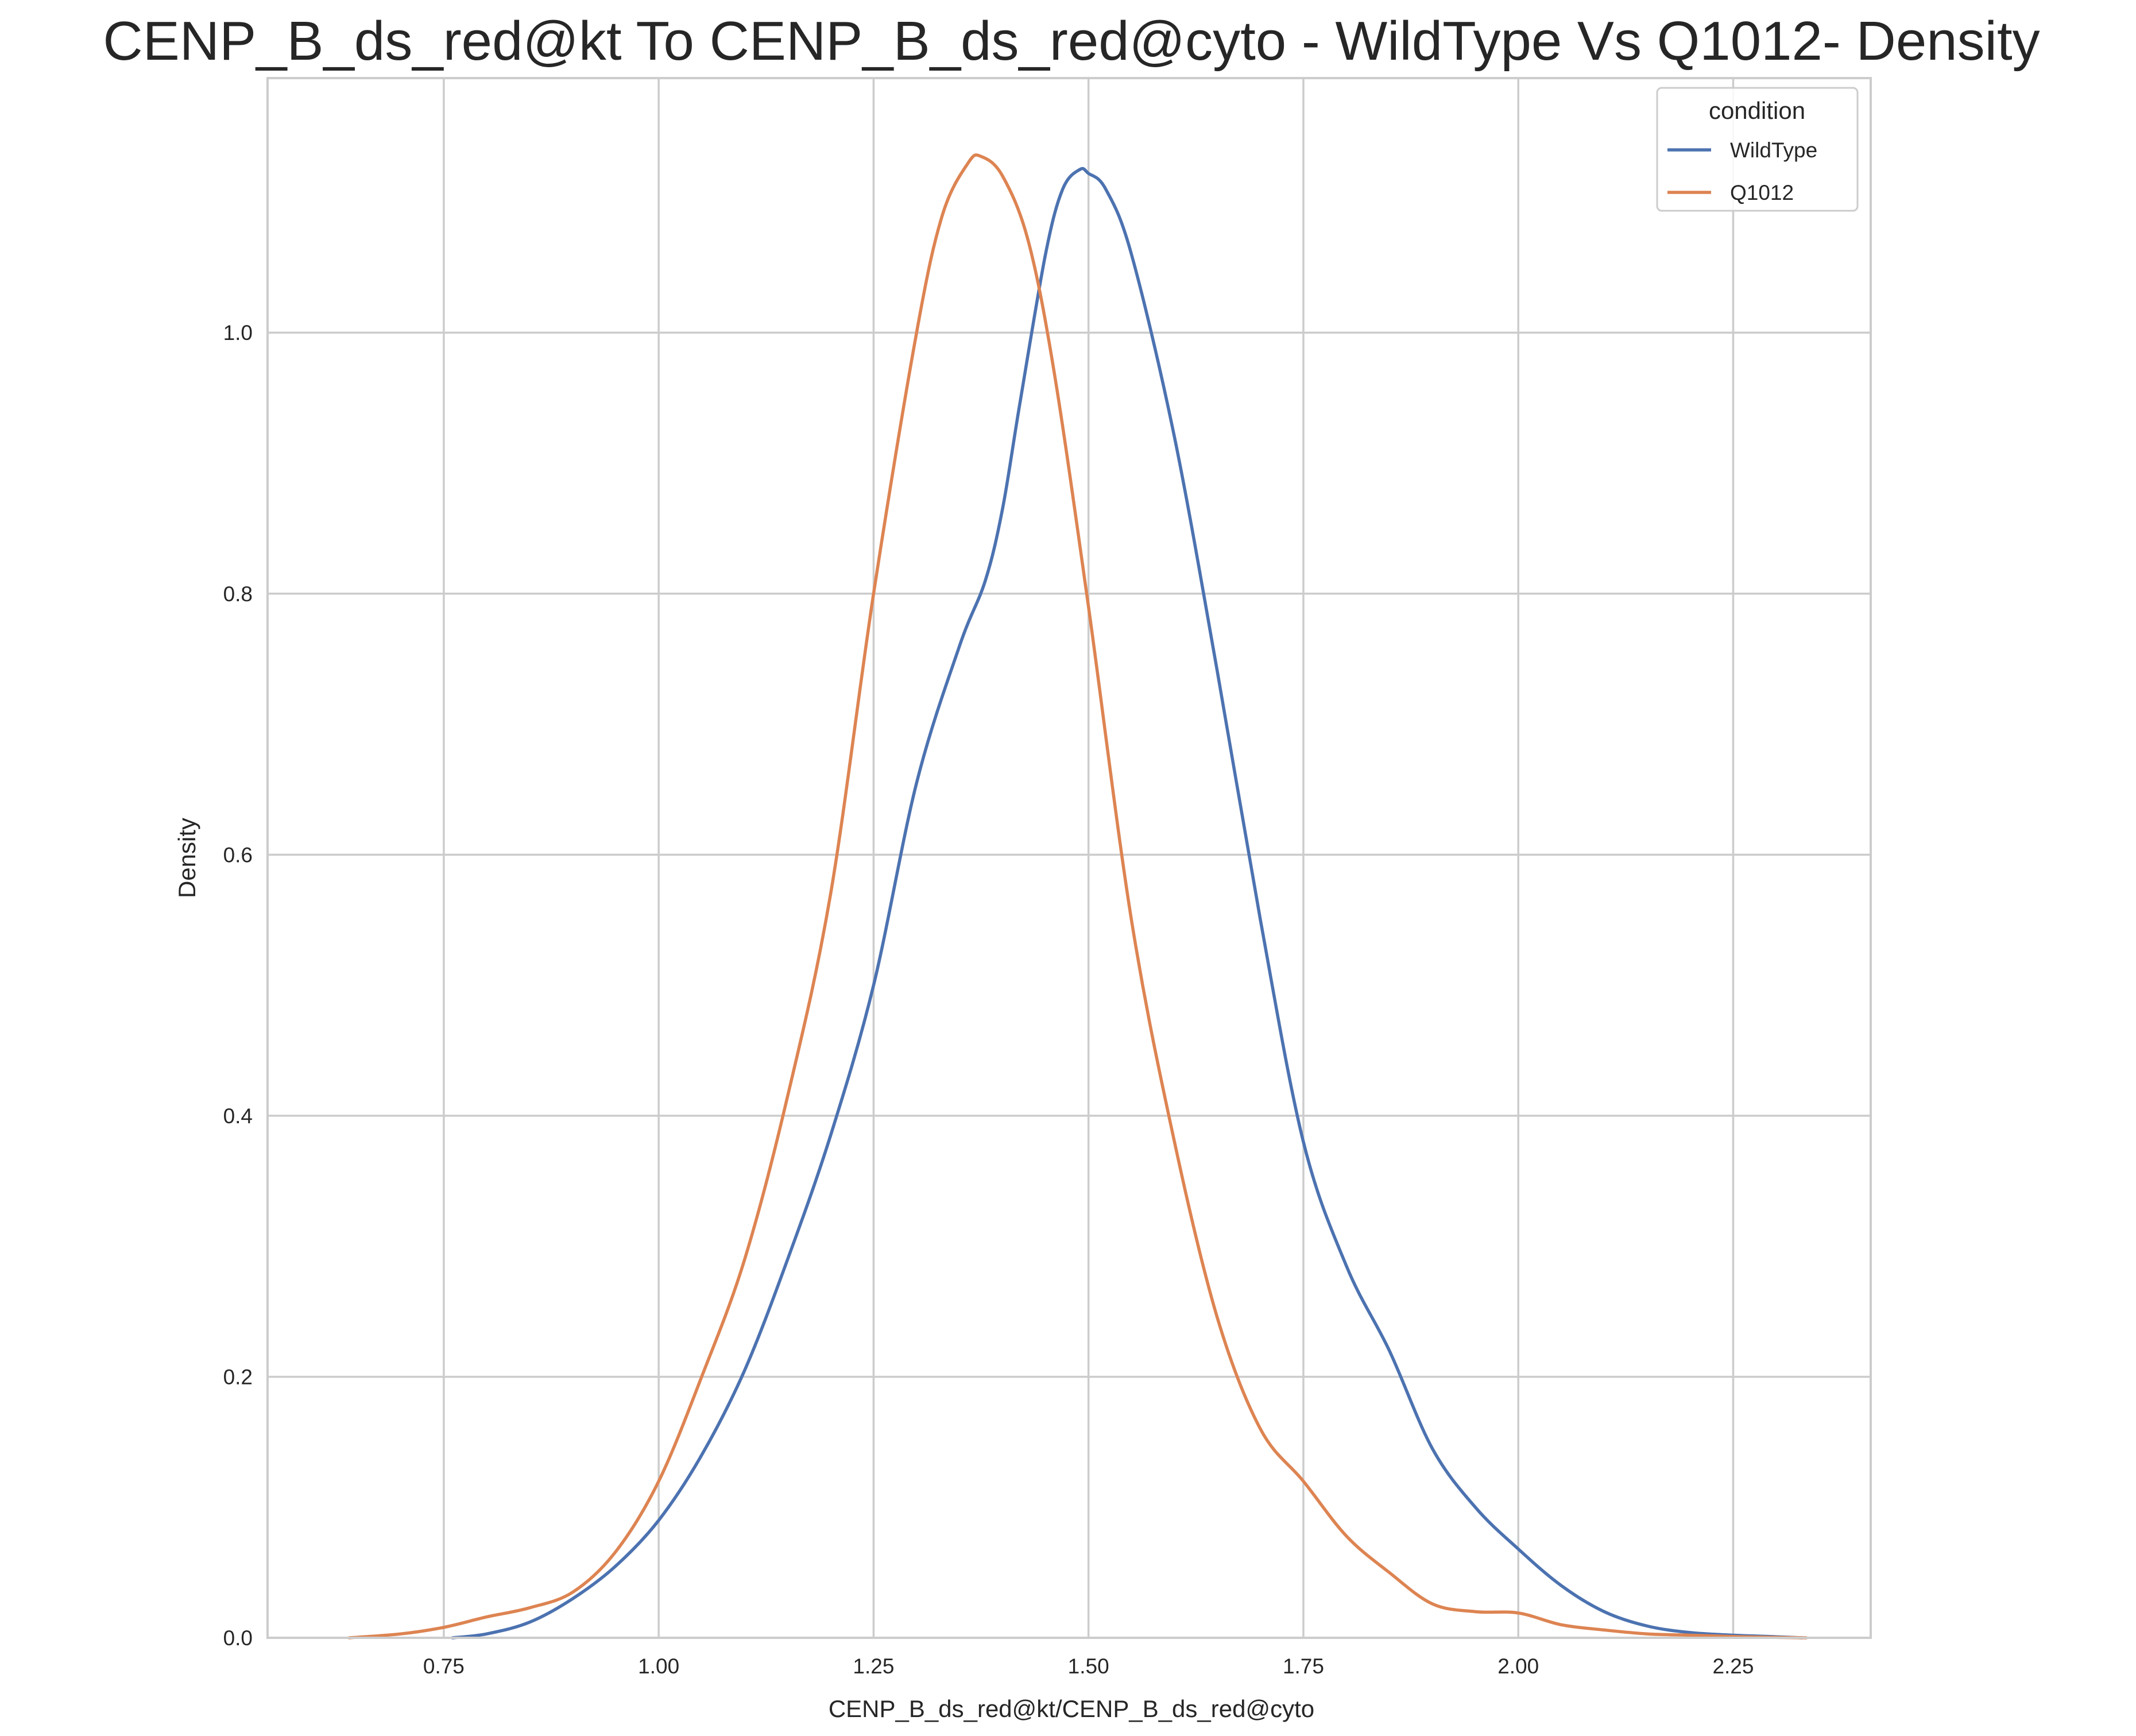 This screenshot has height=1736, width=2136. What do you see at coordinates (444, 1666) in the screenshot?
I see `x-tick-label: 0.75` at bounding box center [444, 1666].